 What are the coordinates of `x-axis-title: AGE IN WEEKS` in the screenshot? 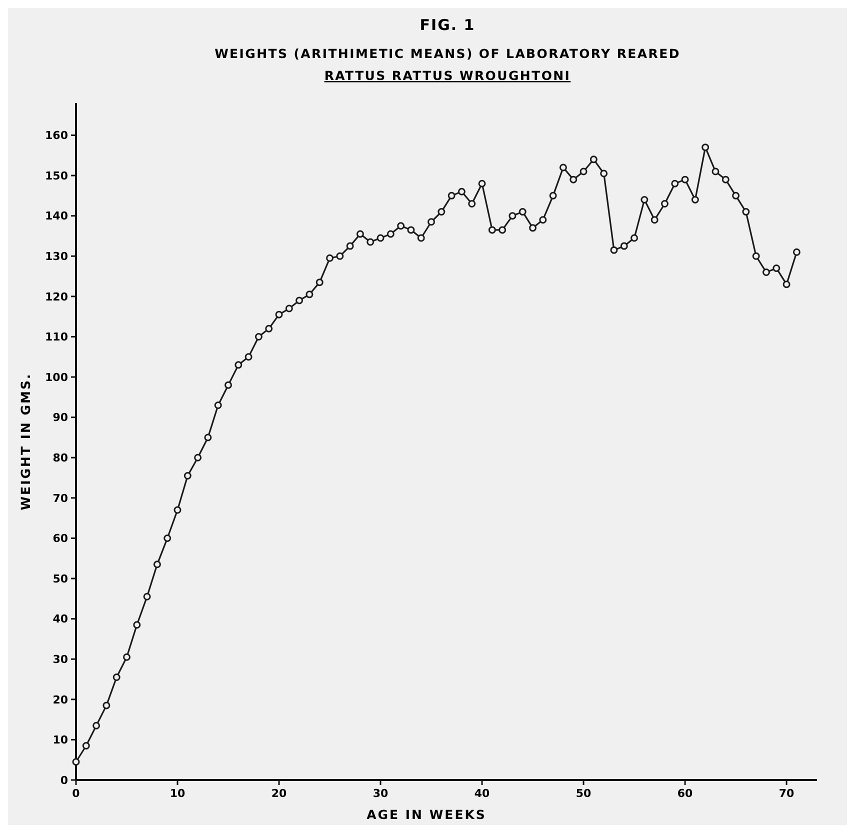 It's located at (426, 814).